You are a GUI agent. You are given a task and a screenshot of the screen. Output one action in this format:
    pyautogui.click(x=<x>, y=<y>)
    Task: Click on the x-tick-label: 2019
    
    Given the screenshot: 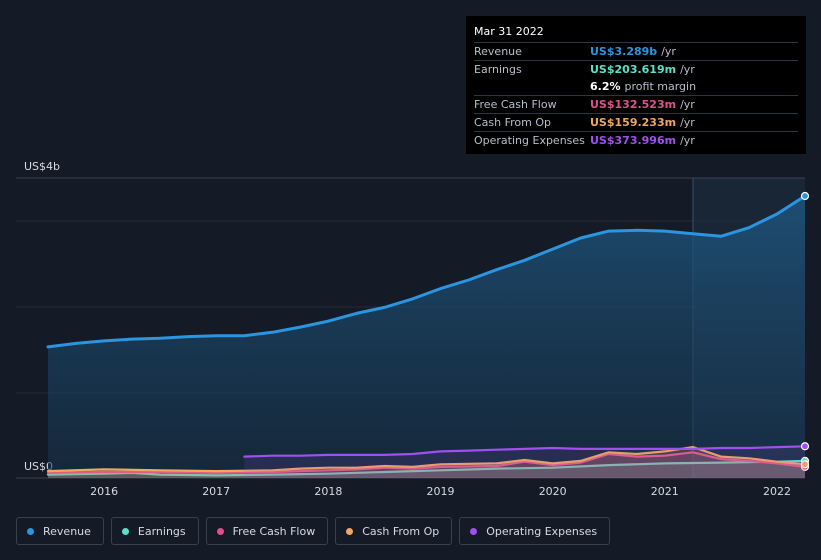 What is the action you would take?
    pyautogui.click(x=441, y=491)
    